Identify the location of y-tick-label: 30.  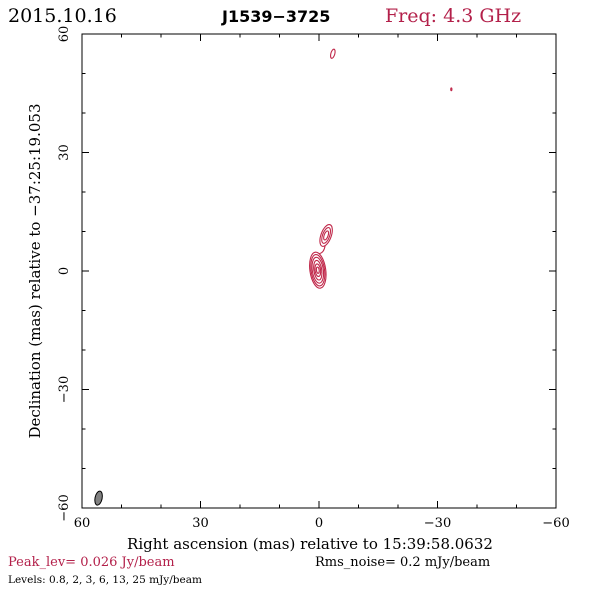
(64, 152).